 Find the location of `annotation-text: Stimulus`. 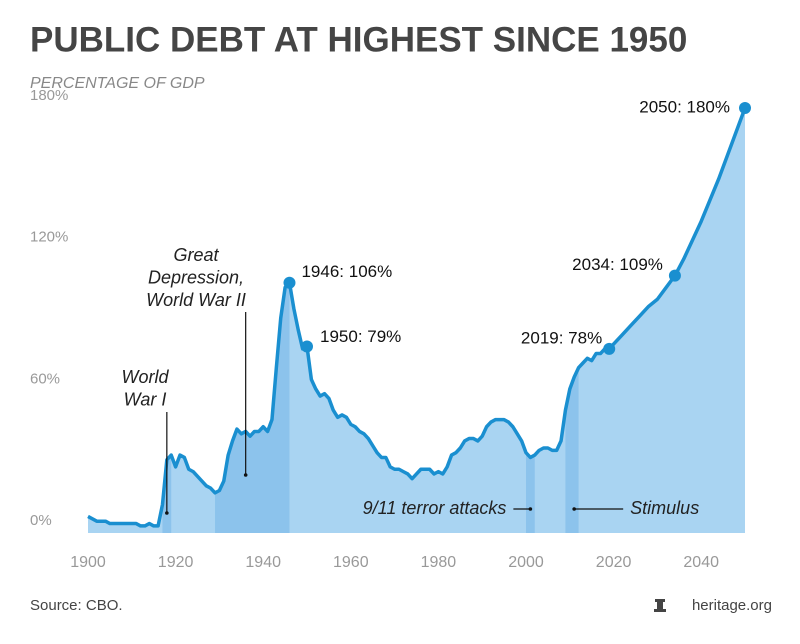

annotation-text: Stimulus is located at coordinates (664, 508).